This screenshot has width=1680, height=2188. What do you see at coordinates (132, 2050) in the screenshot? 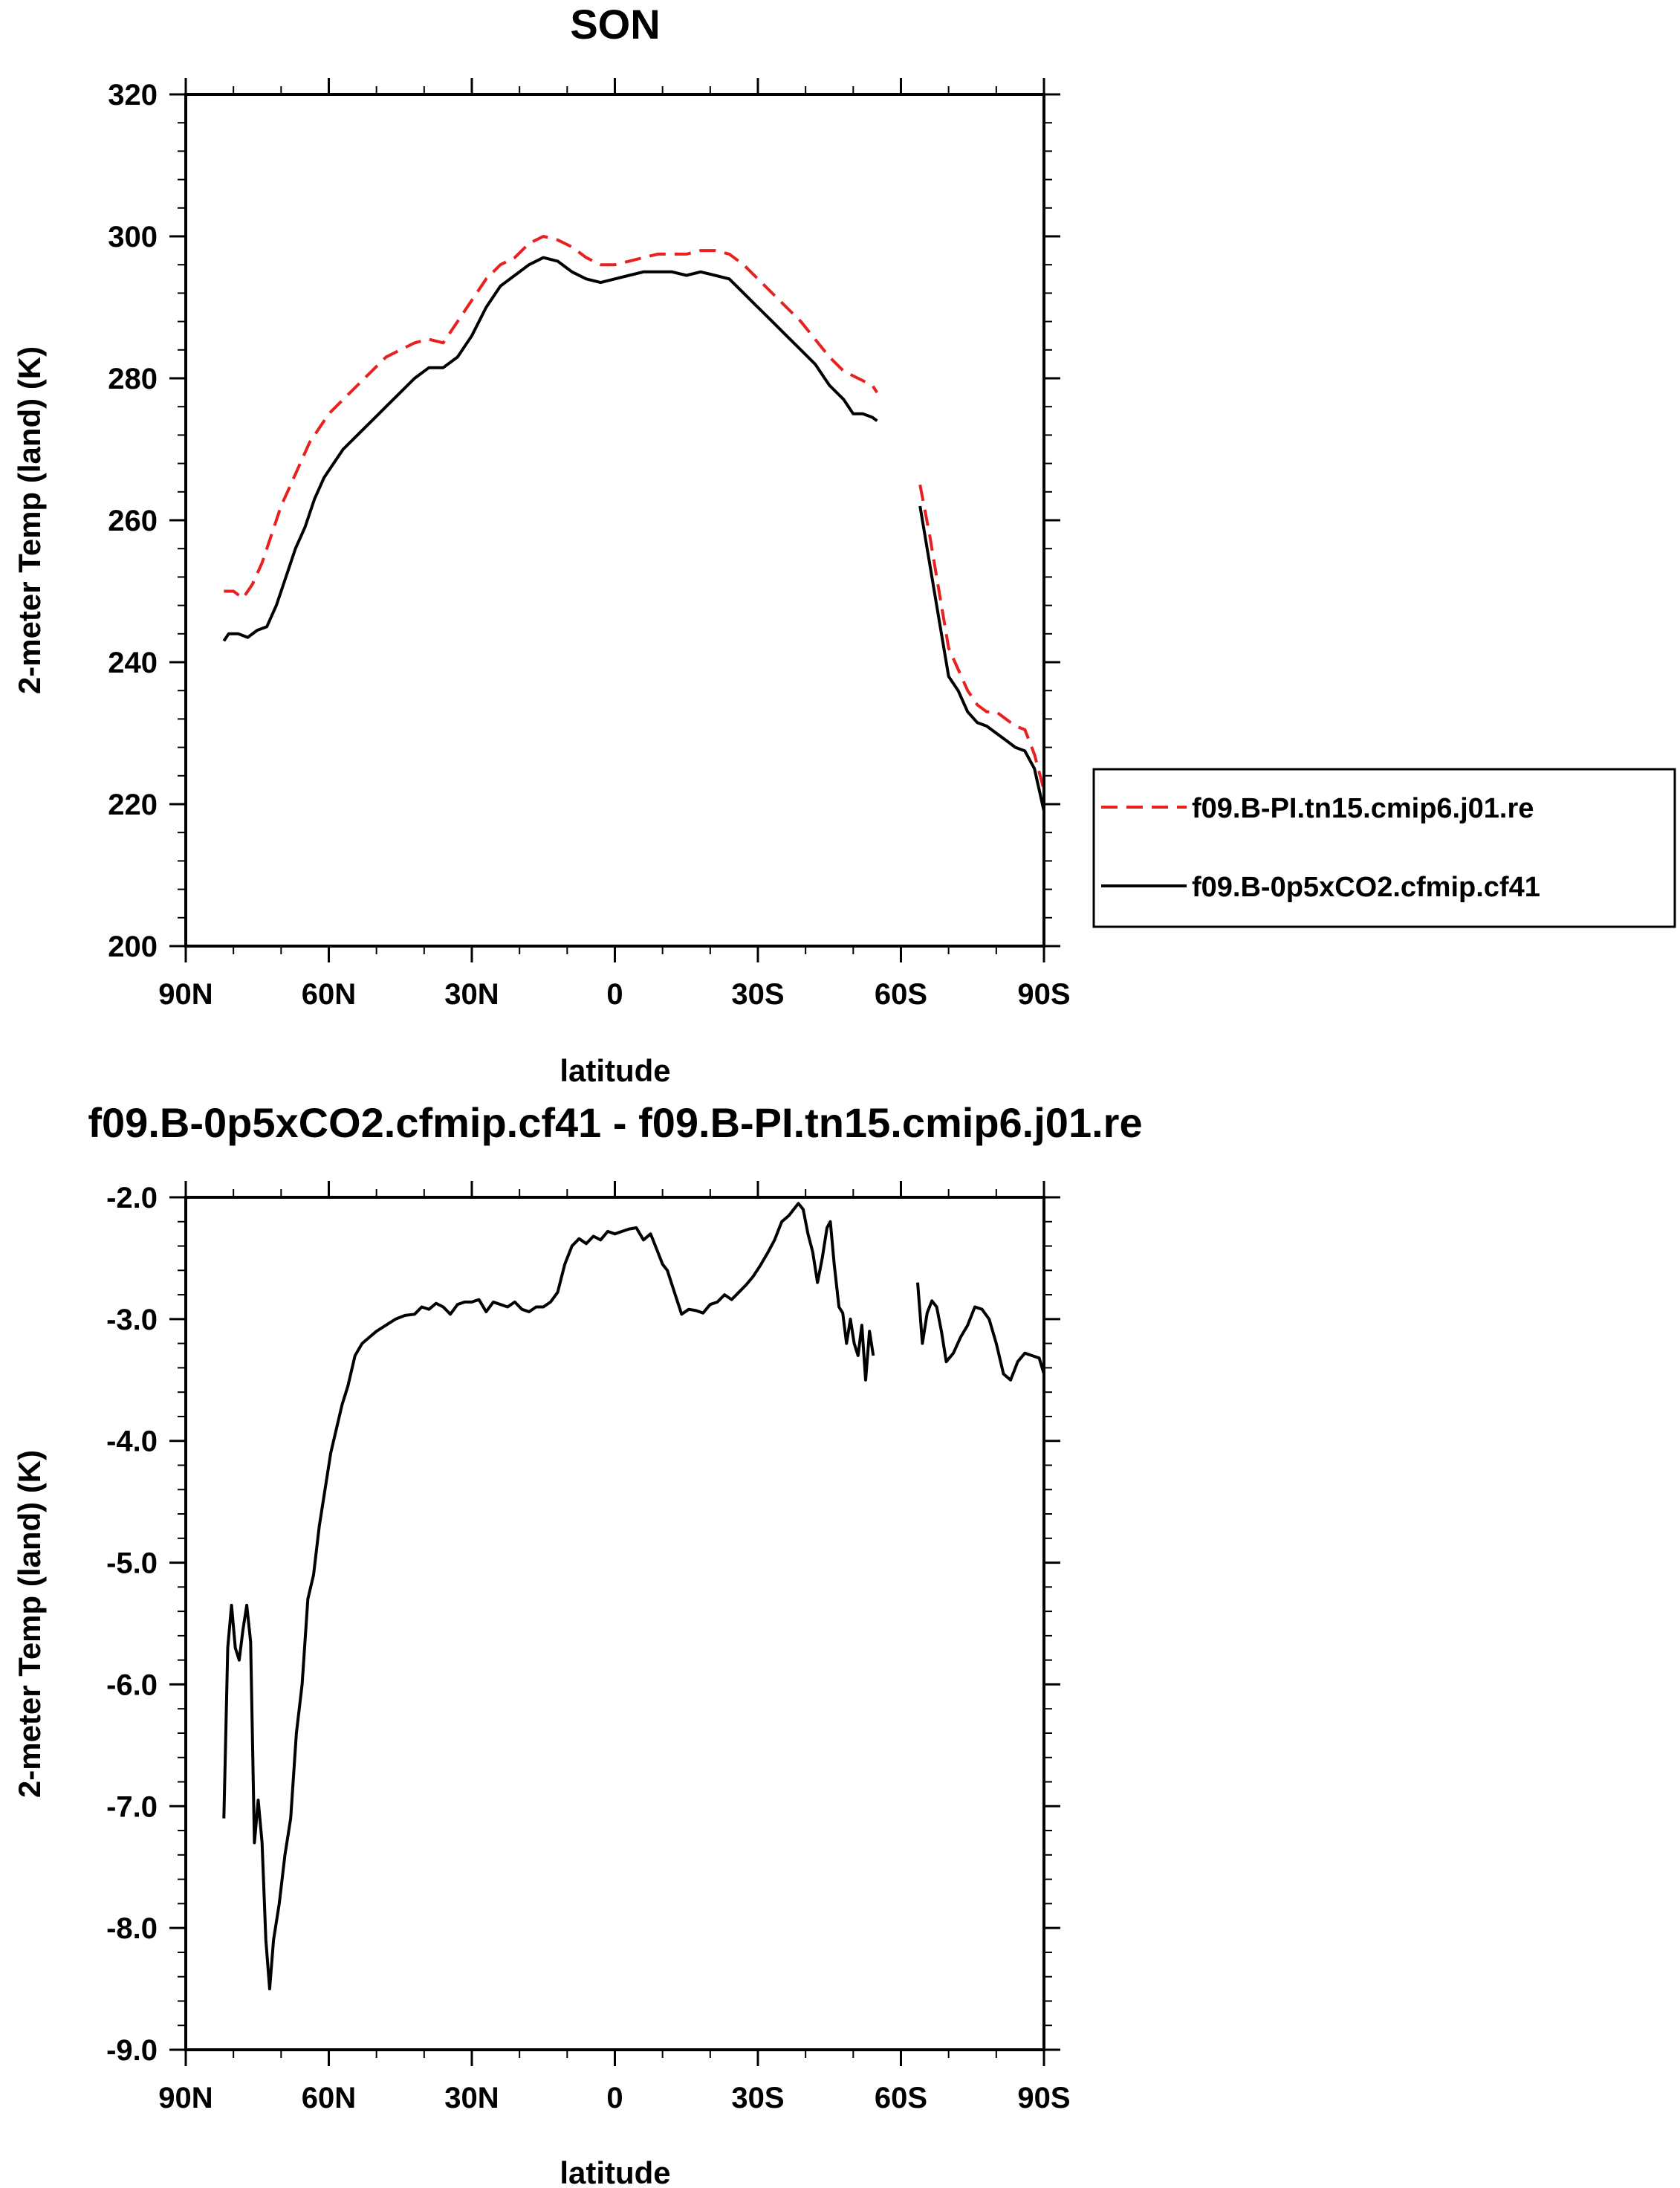
I see `p2-y-tick-label: -9.0` at bounding box center [132, 2050].